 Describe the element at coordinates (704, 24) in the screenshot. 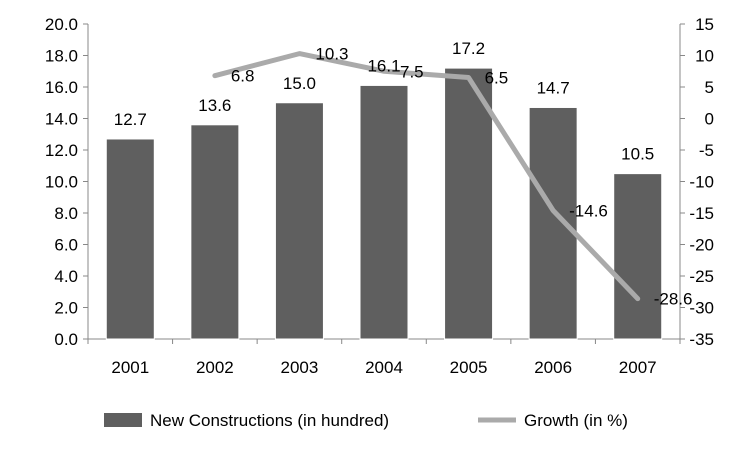

I see `y-right-tick-label: 15` at that location.